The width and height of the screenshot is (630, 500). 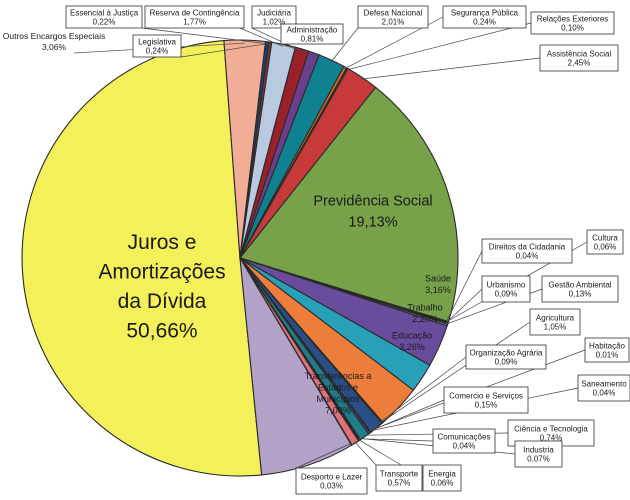 What do you see at coordinates (399, 483) in the screenshot?
I see `slice-value-transporte: 0,57%` at bounding box center [399, 483].